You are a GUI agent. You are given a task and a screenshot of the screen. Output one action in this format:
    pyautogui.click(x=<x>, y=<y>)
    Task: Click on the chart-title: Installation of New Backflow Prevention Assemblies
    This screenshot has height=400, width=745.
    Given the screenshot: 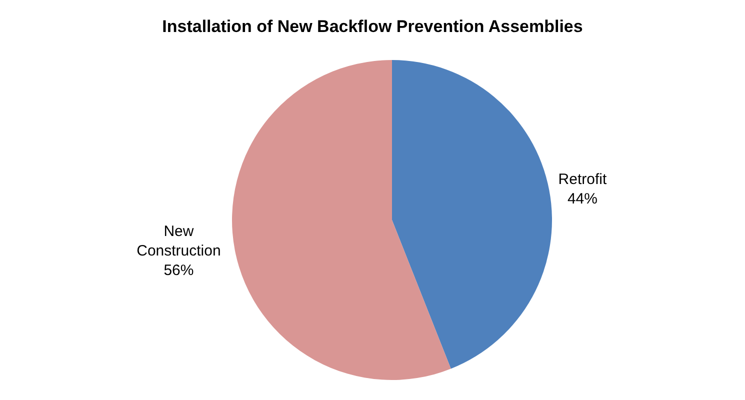 What is the action you would take?
    pyautogui.click(x=372, y=26)
    